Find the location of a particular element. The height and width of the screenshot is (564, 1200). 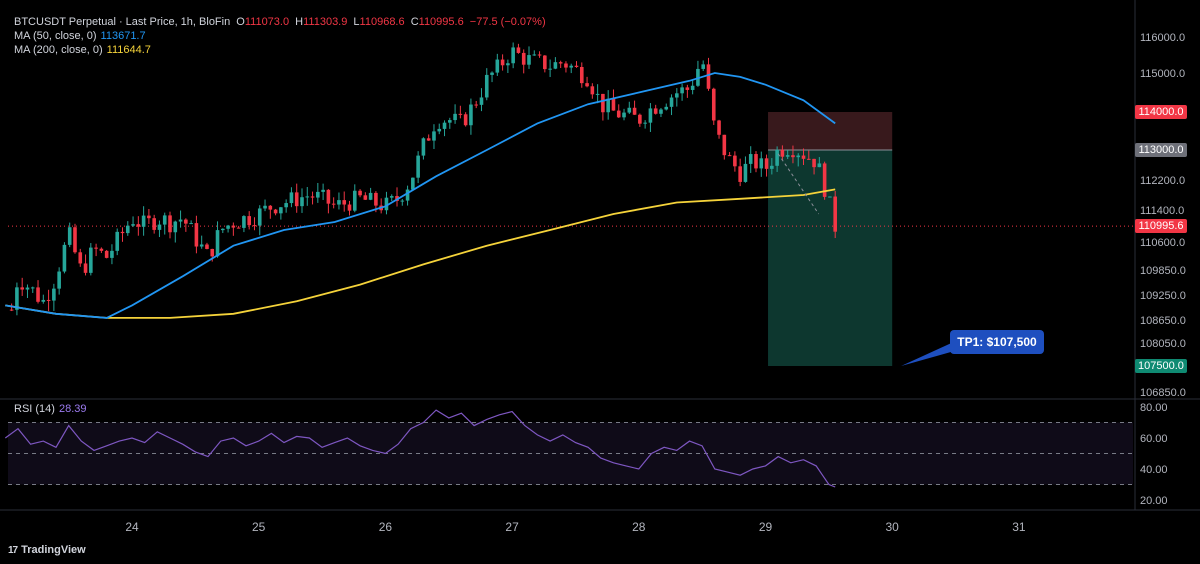

change-value: −77.5 (−0.07%) is located at coordinates (507, 22).